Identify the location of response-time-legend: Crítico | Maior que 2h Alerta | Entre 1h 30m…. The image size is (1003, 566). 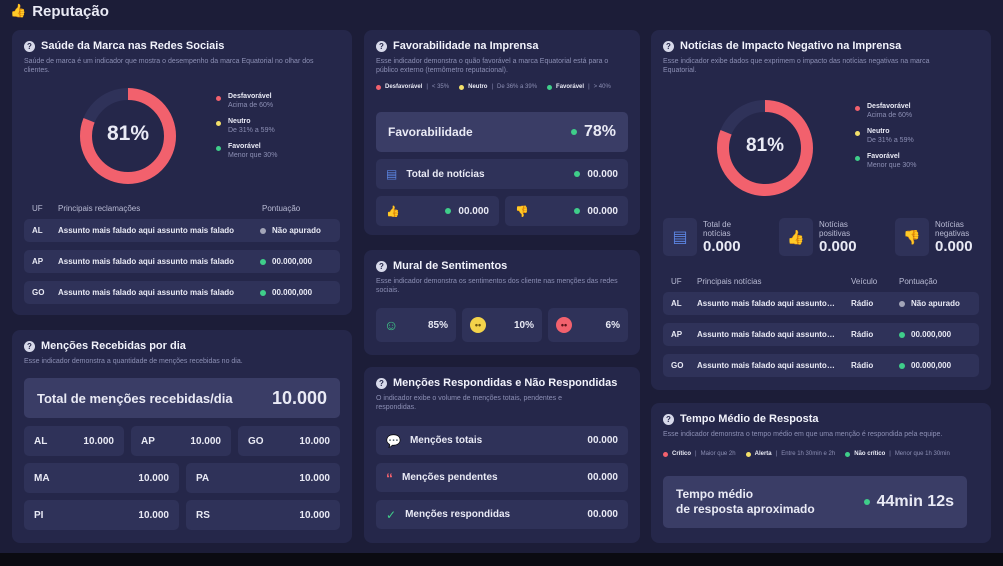
(821, 454).